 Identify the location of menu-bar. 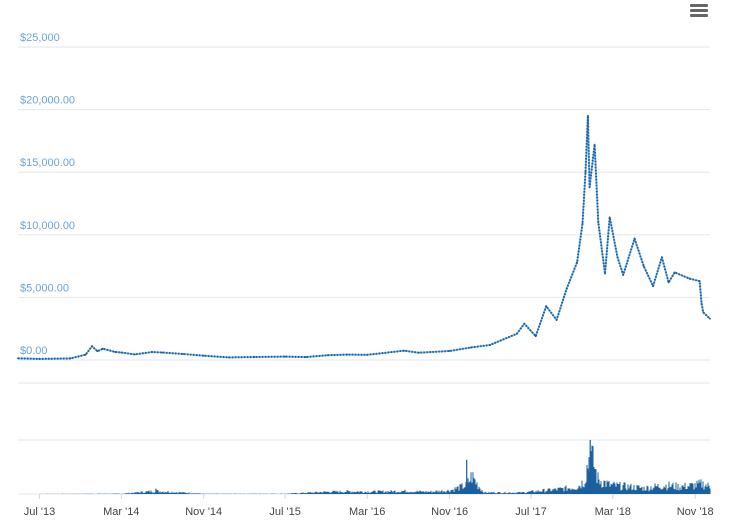
(699, 10).